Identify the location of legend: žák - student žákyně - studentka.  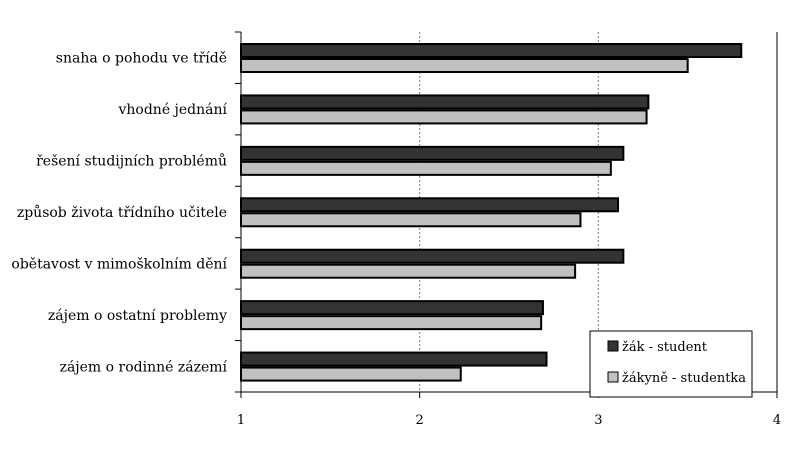
(671, 364).